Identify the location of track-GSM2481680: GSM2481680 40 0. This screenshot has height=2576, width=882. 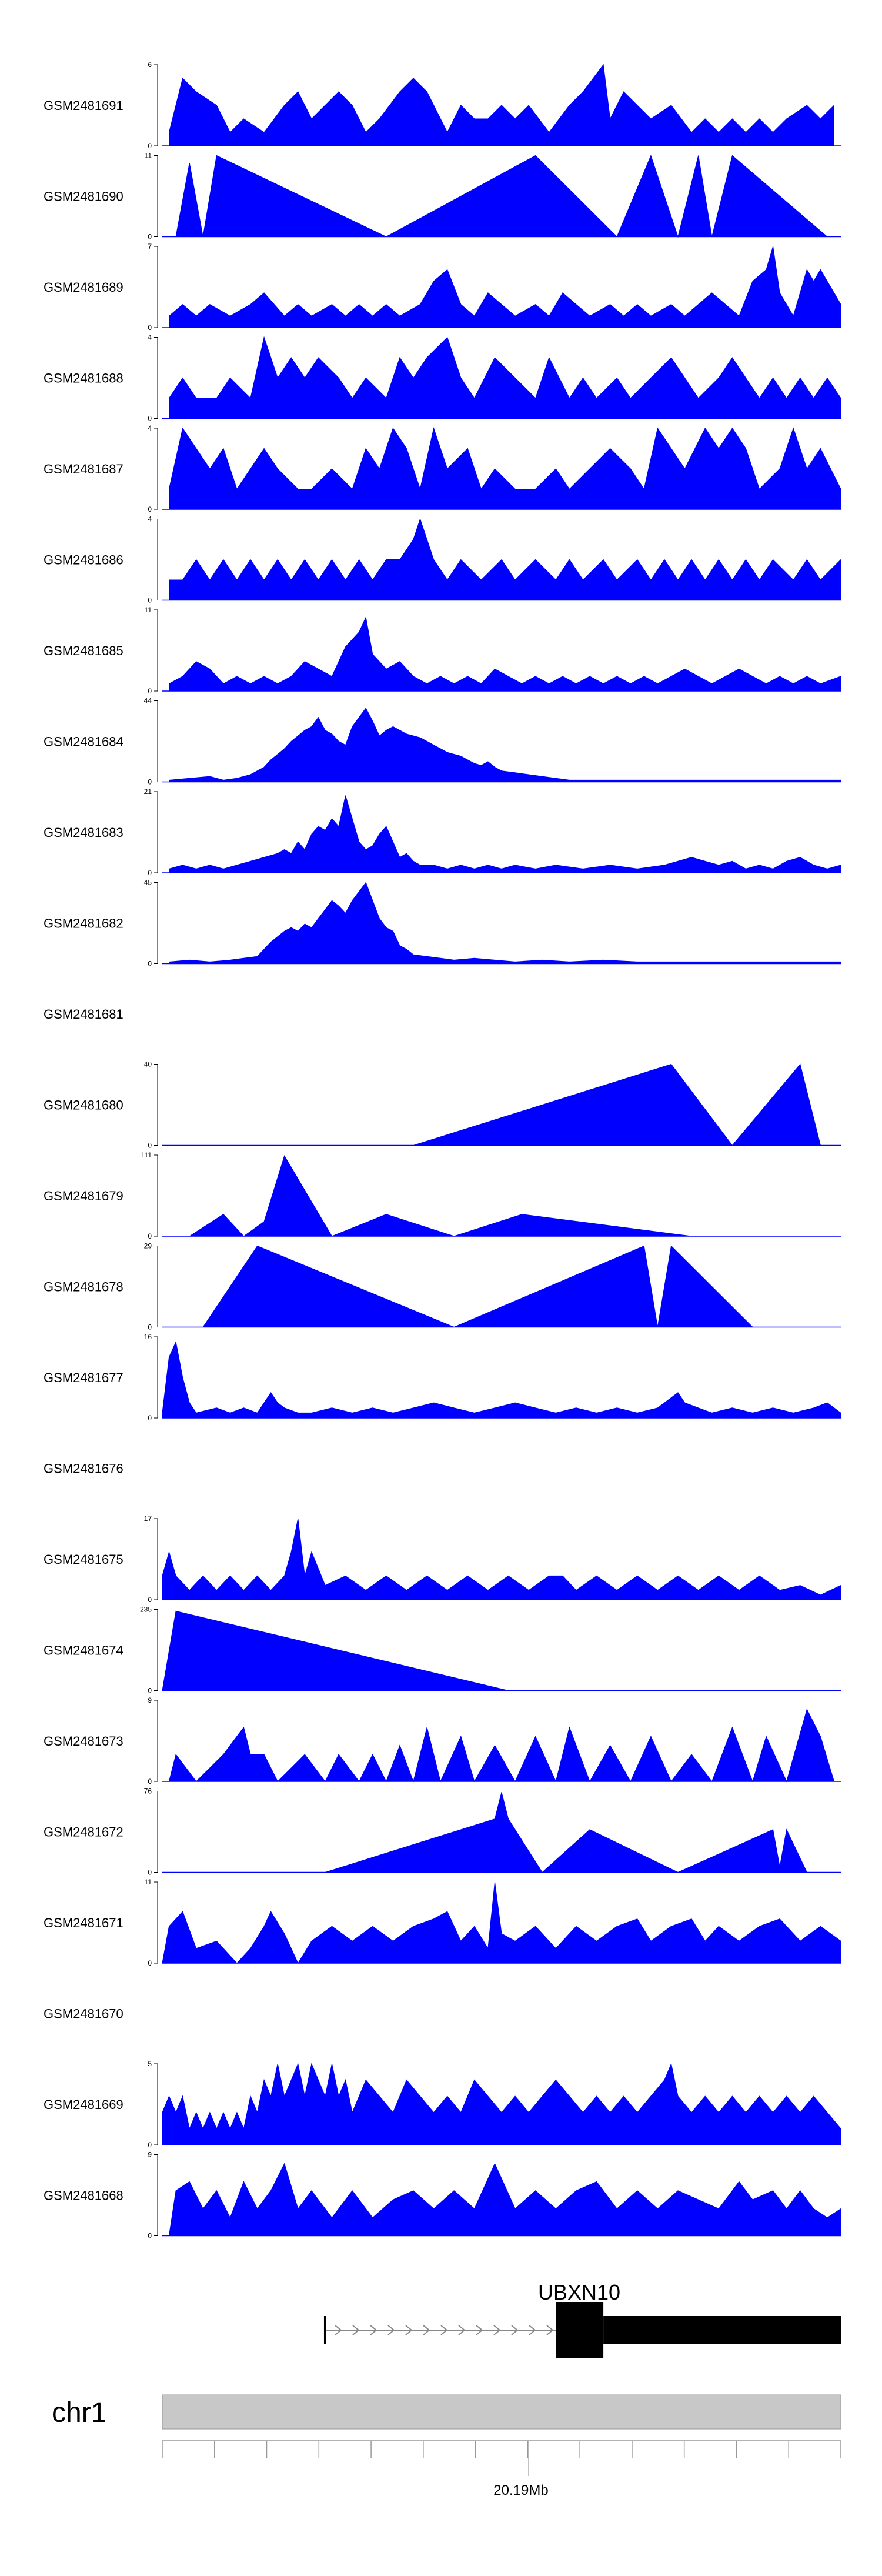
(442, 1105).